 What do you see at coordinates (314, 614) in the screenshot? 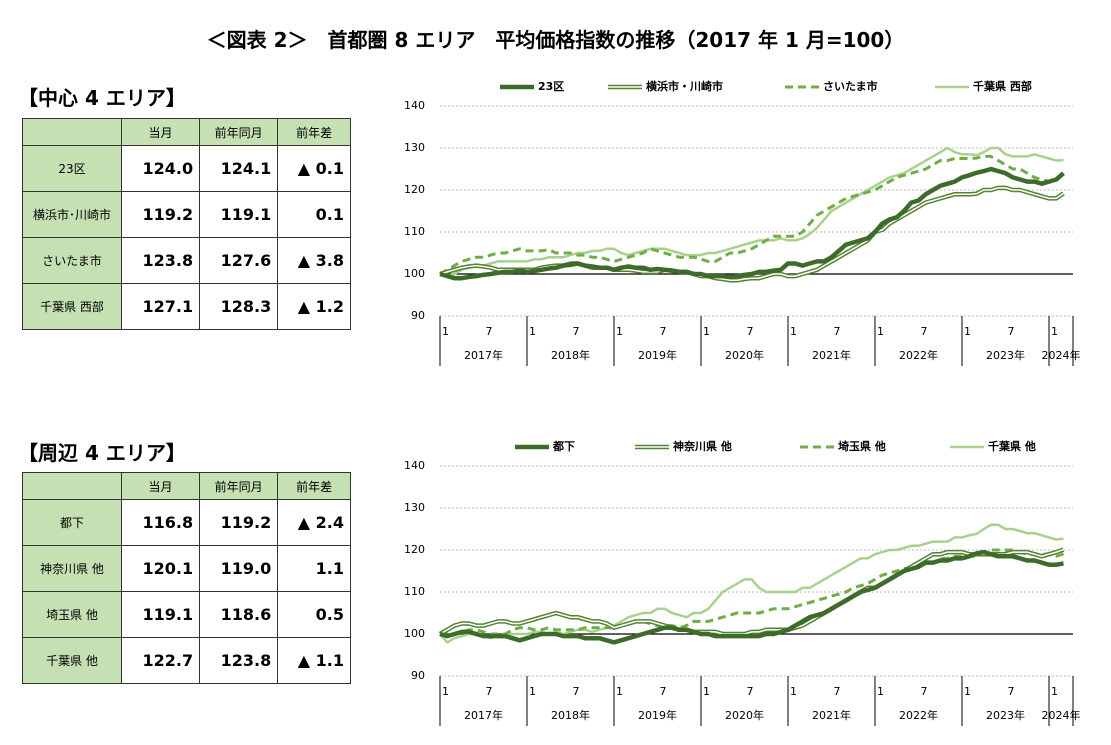
I see `value-cell: 0.5` at bounding box center [314, 614].